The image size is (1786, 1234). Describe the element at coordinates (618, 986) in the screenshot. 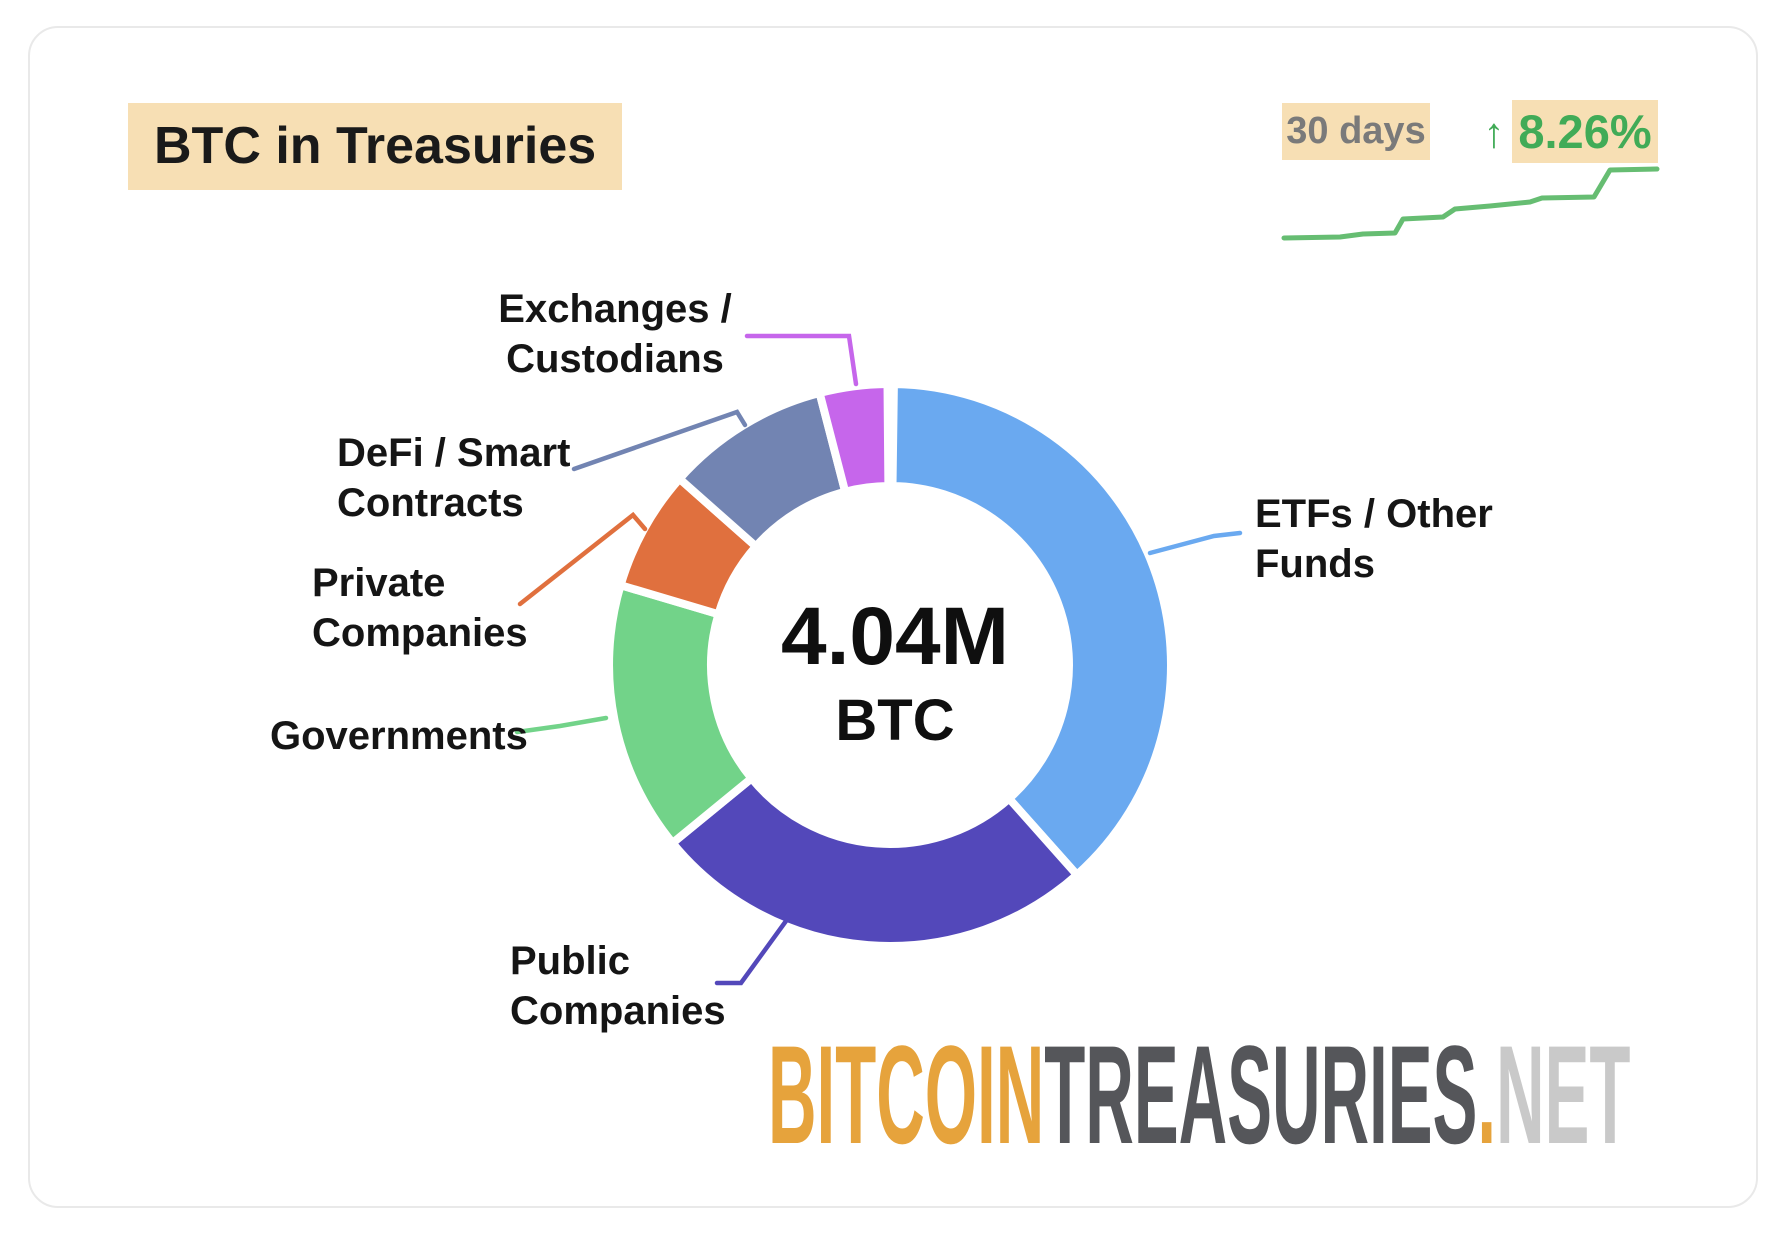

I see `callout-public-companies: Public Companies` at that location.